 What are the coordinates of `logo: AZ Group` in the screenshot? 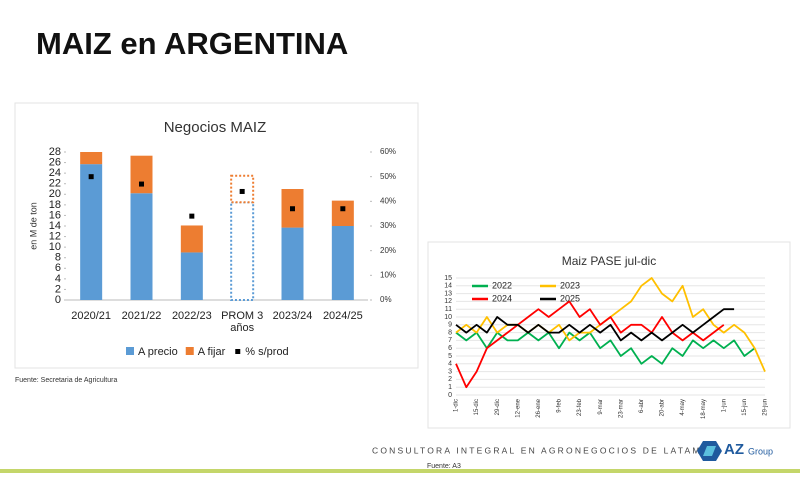 It's located at (735, 451).